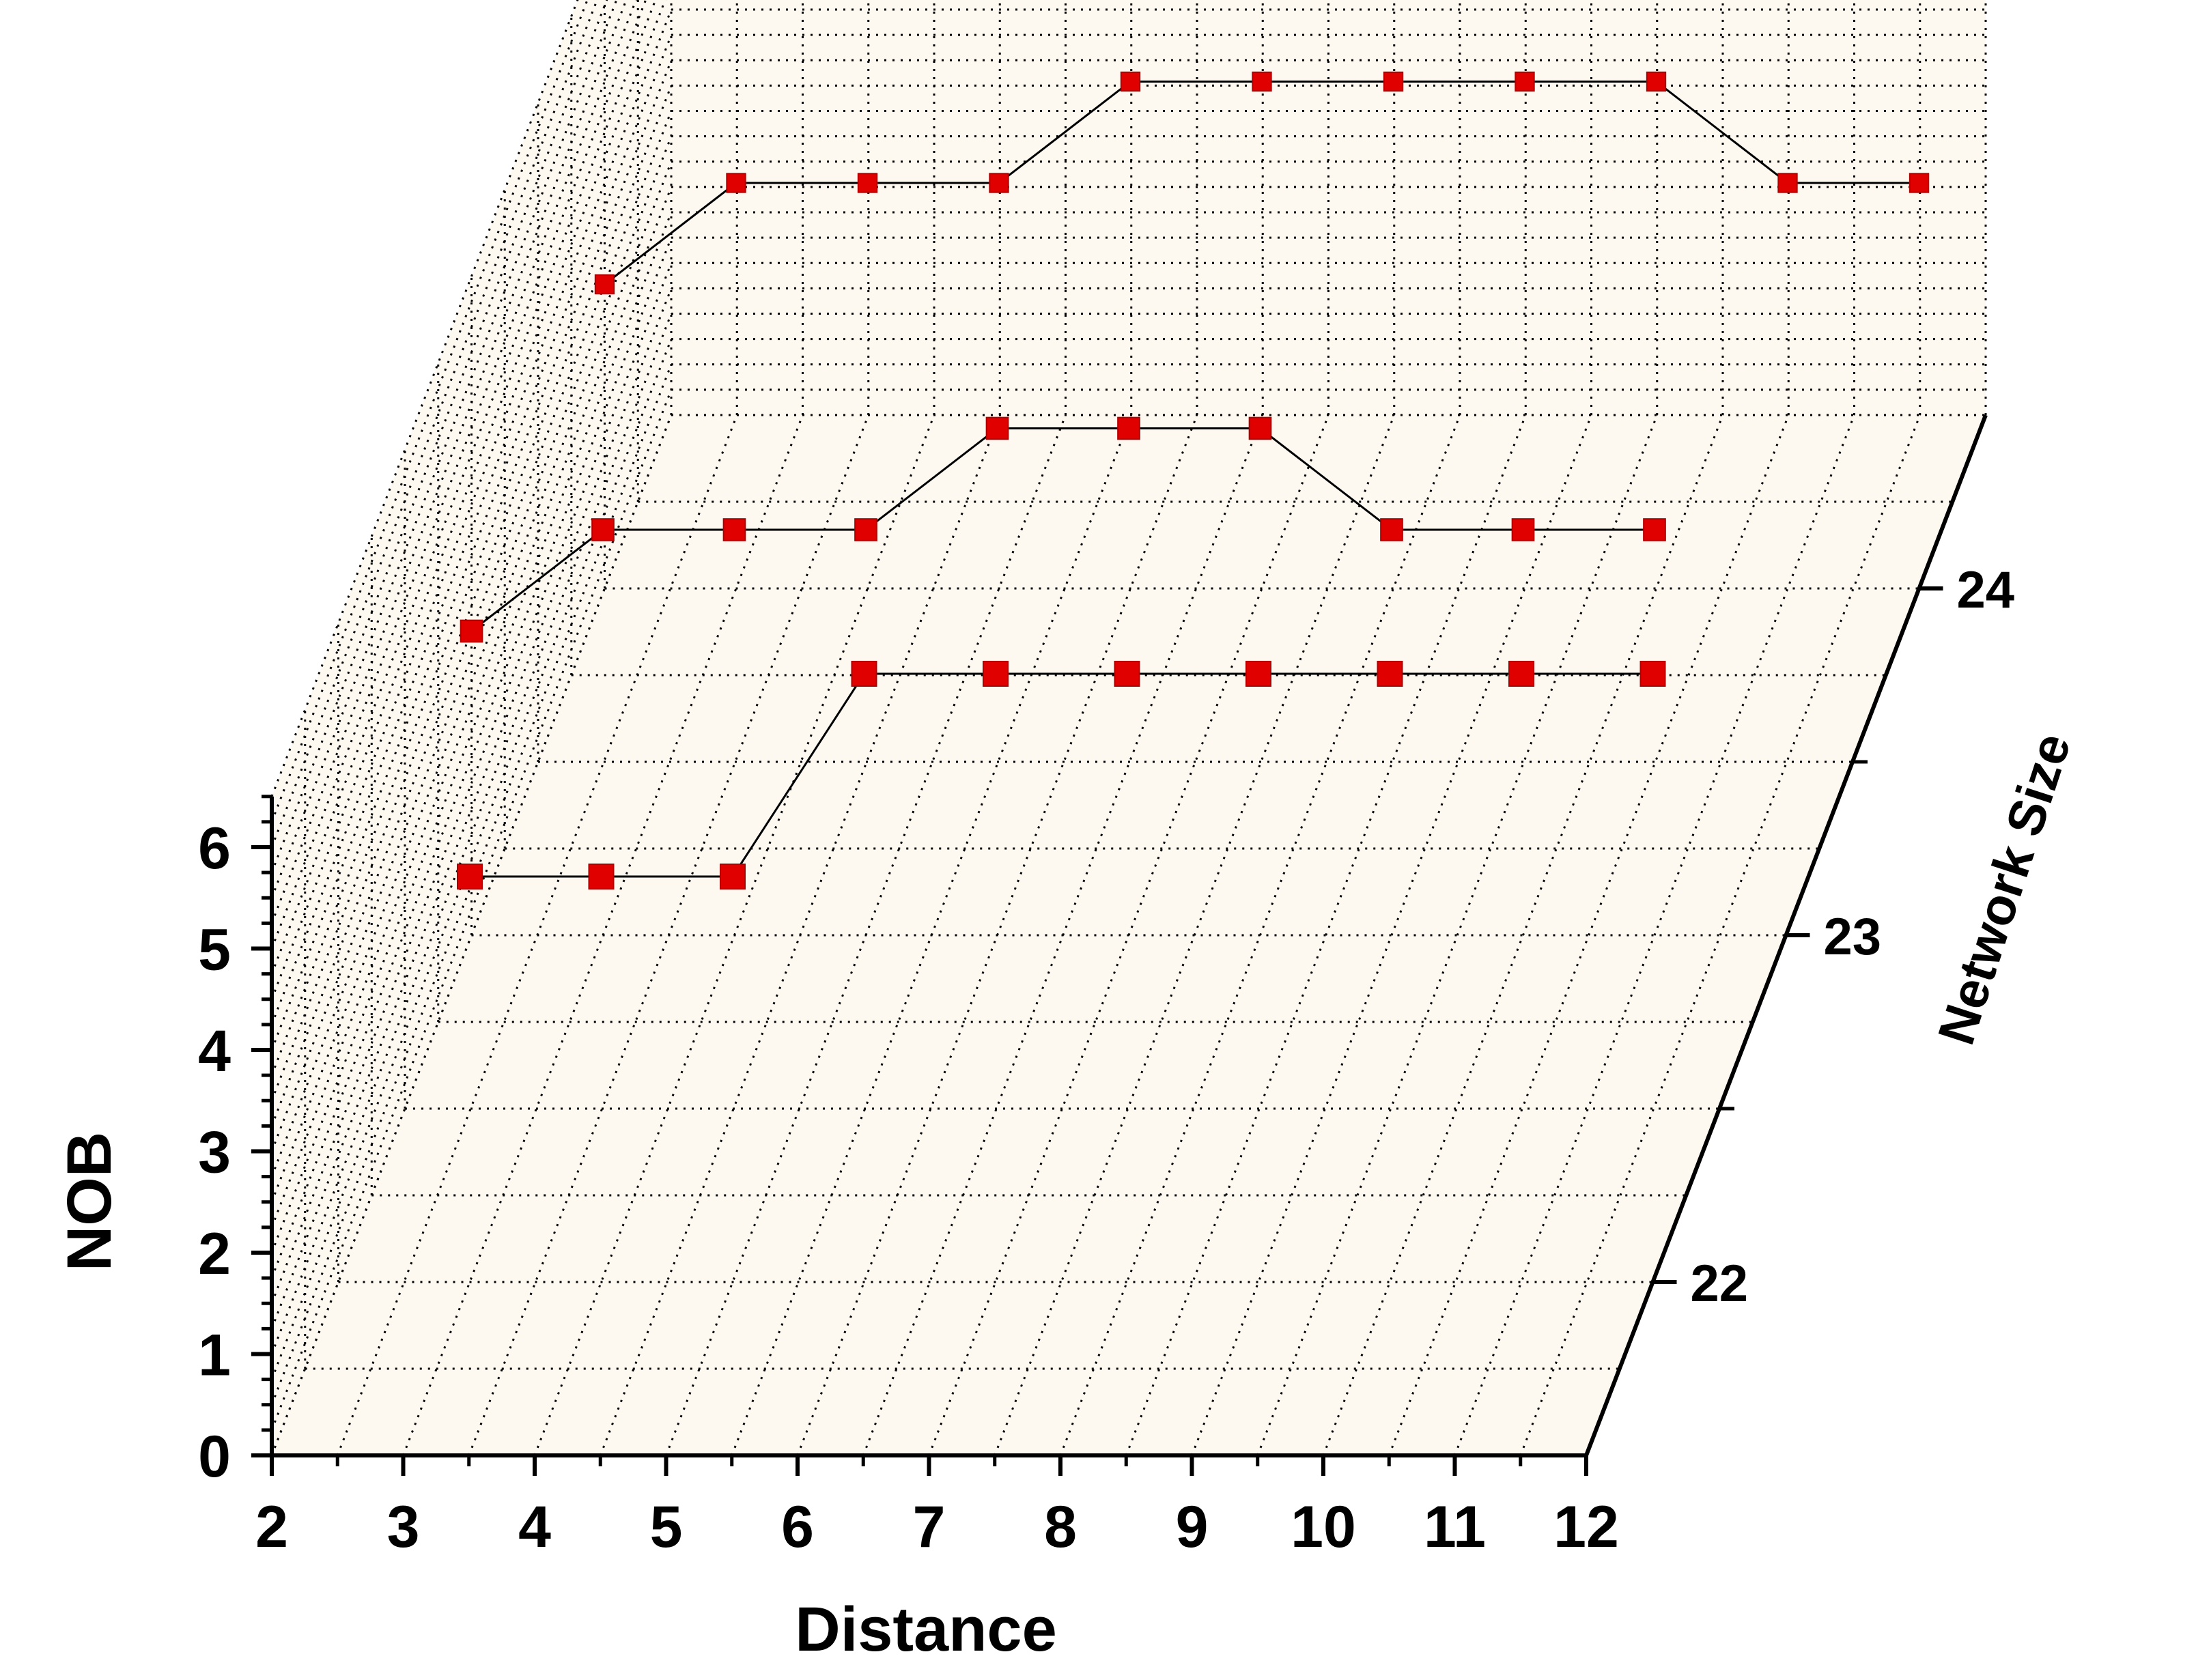 Image resolution: width=2196 pixels, height=1680 pixels. I want to click on z-axis-title: Network Size, so click(2005, 888).